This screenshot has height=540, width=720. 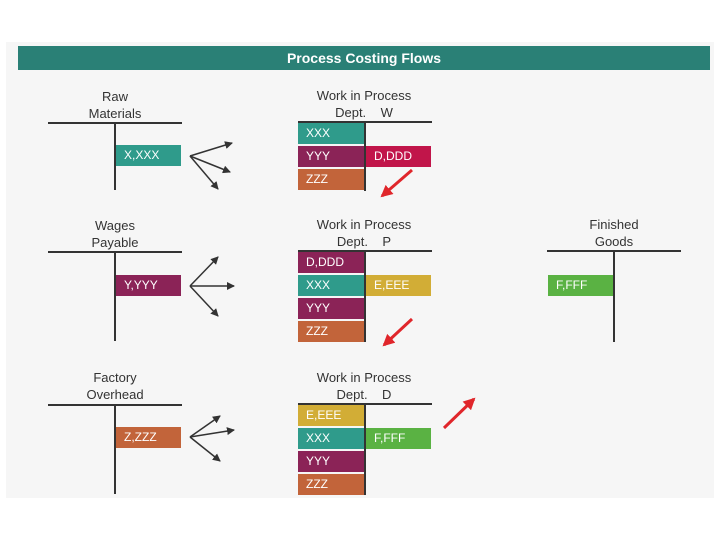 I want to click on transfer-p-to-d-arrow, so click(x=398, y=332).